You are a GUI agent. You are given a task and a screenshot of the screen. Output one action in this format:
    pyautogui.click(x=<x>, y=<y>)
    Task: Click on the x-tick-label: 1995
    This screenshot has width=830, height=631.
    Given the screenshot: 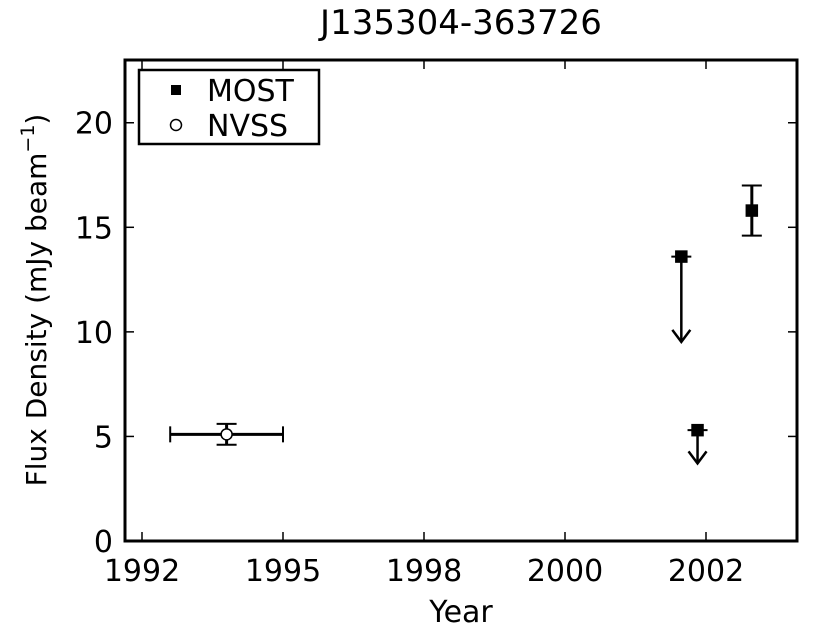 What is the action you would take?
    pyautogui.click(x=283, y=571)
    